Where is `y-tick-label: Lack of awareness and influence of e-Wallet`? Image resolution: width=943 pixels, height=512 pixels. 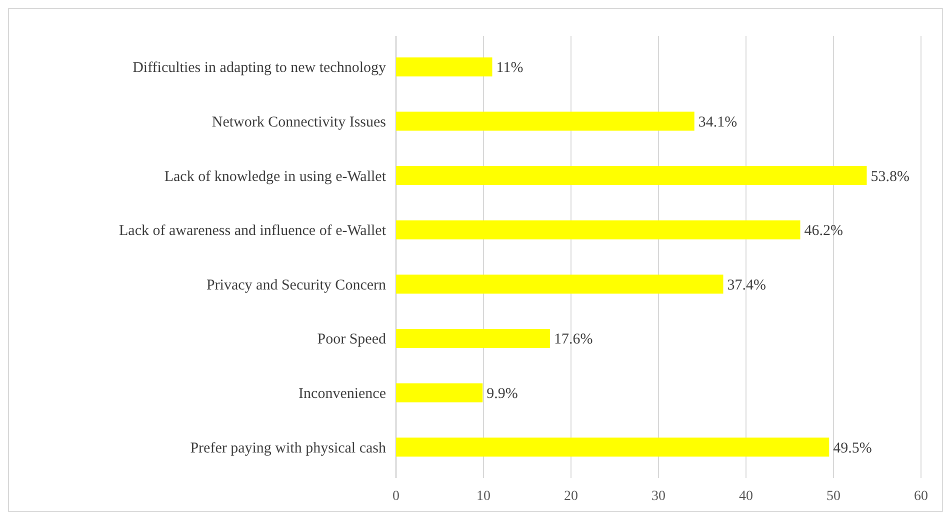 y-tick-label: Lack of awareness and influence of e-Wallet is located at coordinates (253, 231).